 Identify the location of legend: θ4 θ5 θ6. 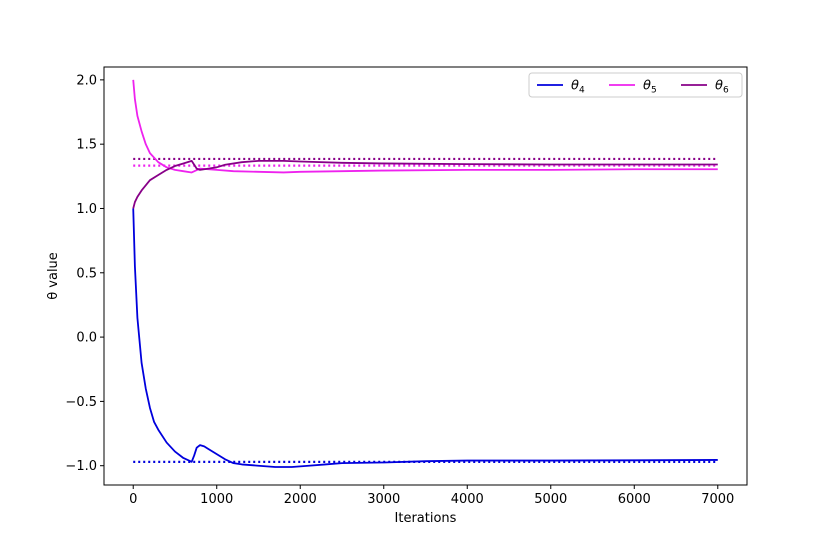
(635, 85).